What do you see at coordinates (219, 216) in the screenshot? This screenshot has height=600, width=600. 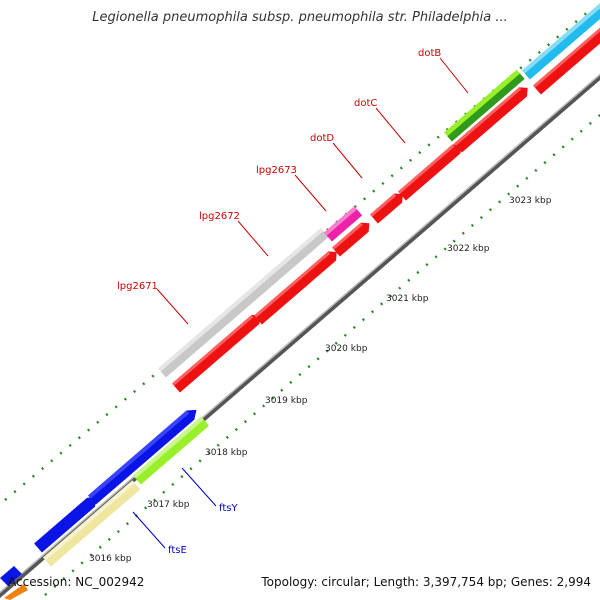 I see `gene-label-lpg2672: lpg2672` at bounding box center [219, 216].